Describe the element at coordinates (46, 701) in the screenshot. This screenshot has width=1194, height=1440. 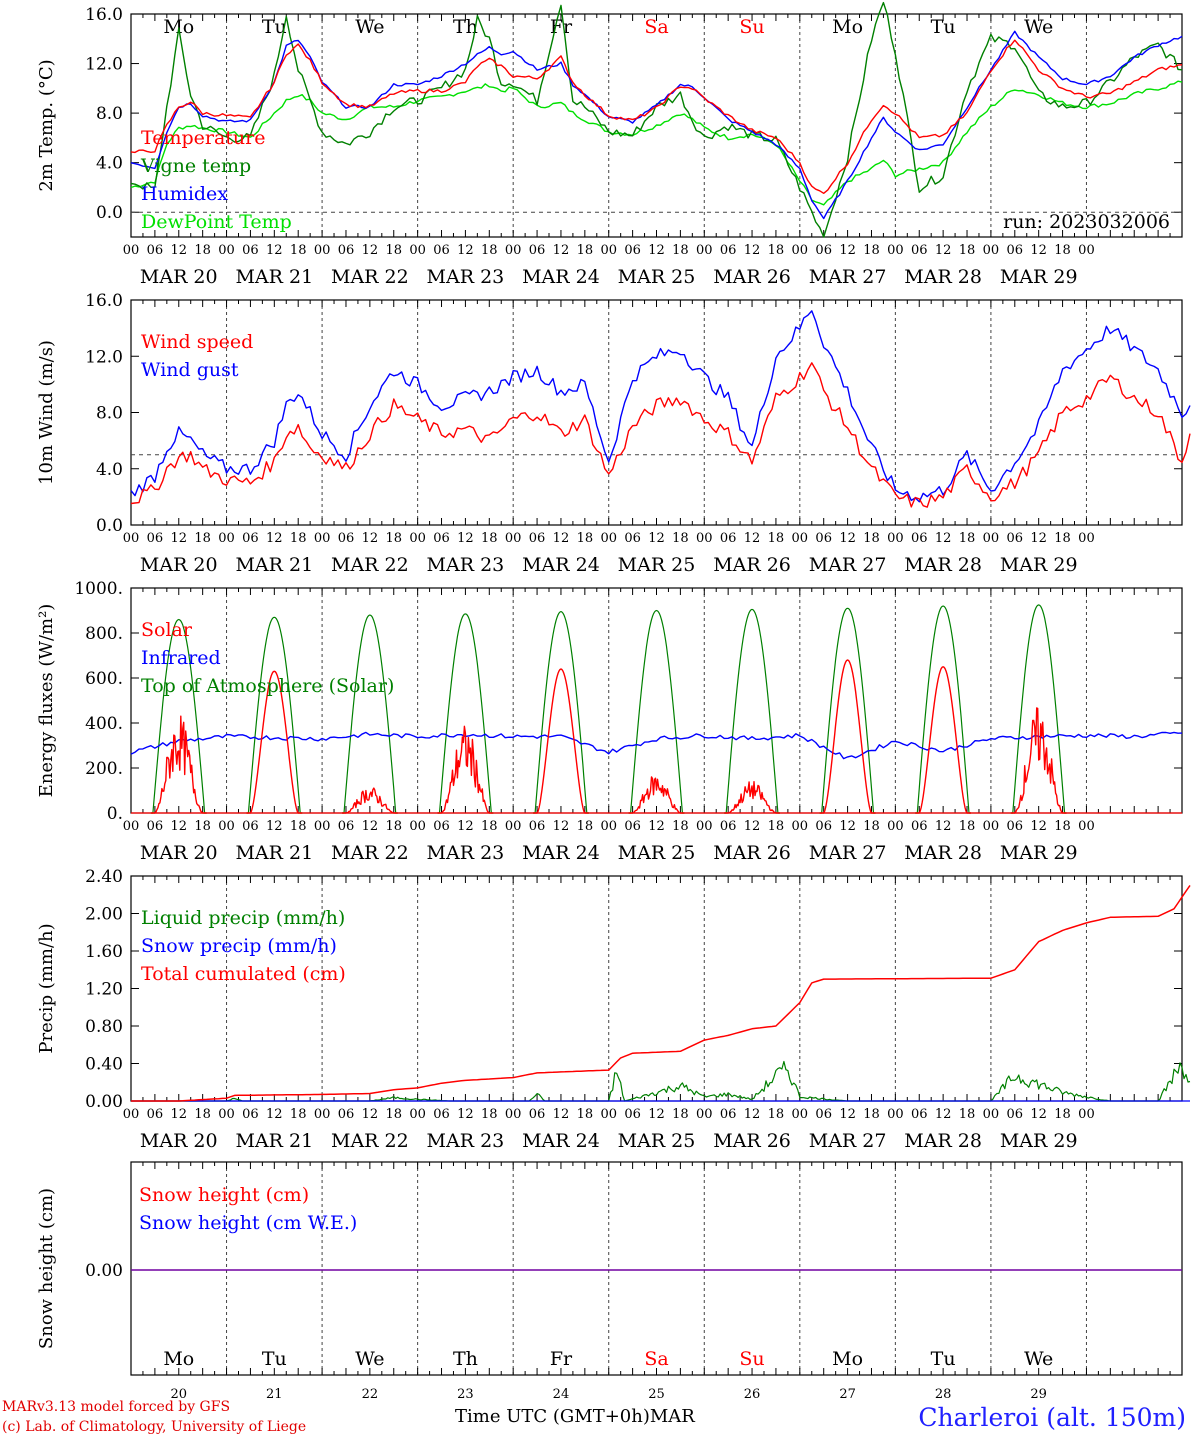
I see `y-axis-label: Energy fluxes (W/m²)` at that location.